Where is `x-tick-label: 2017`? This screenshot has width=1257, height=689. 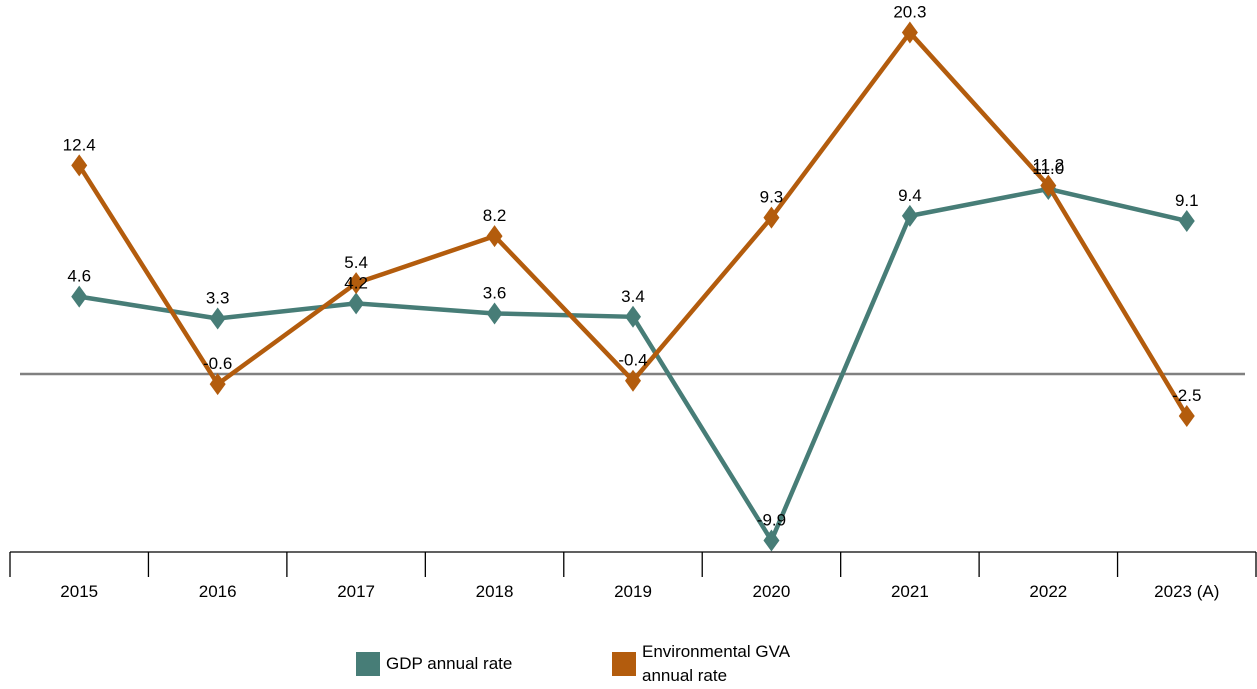
x-tick-label: 2017 is located at coordinates (356, 591).